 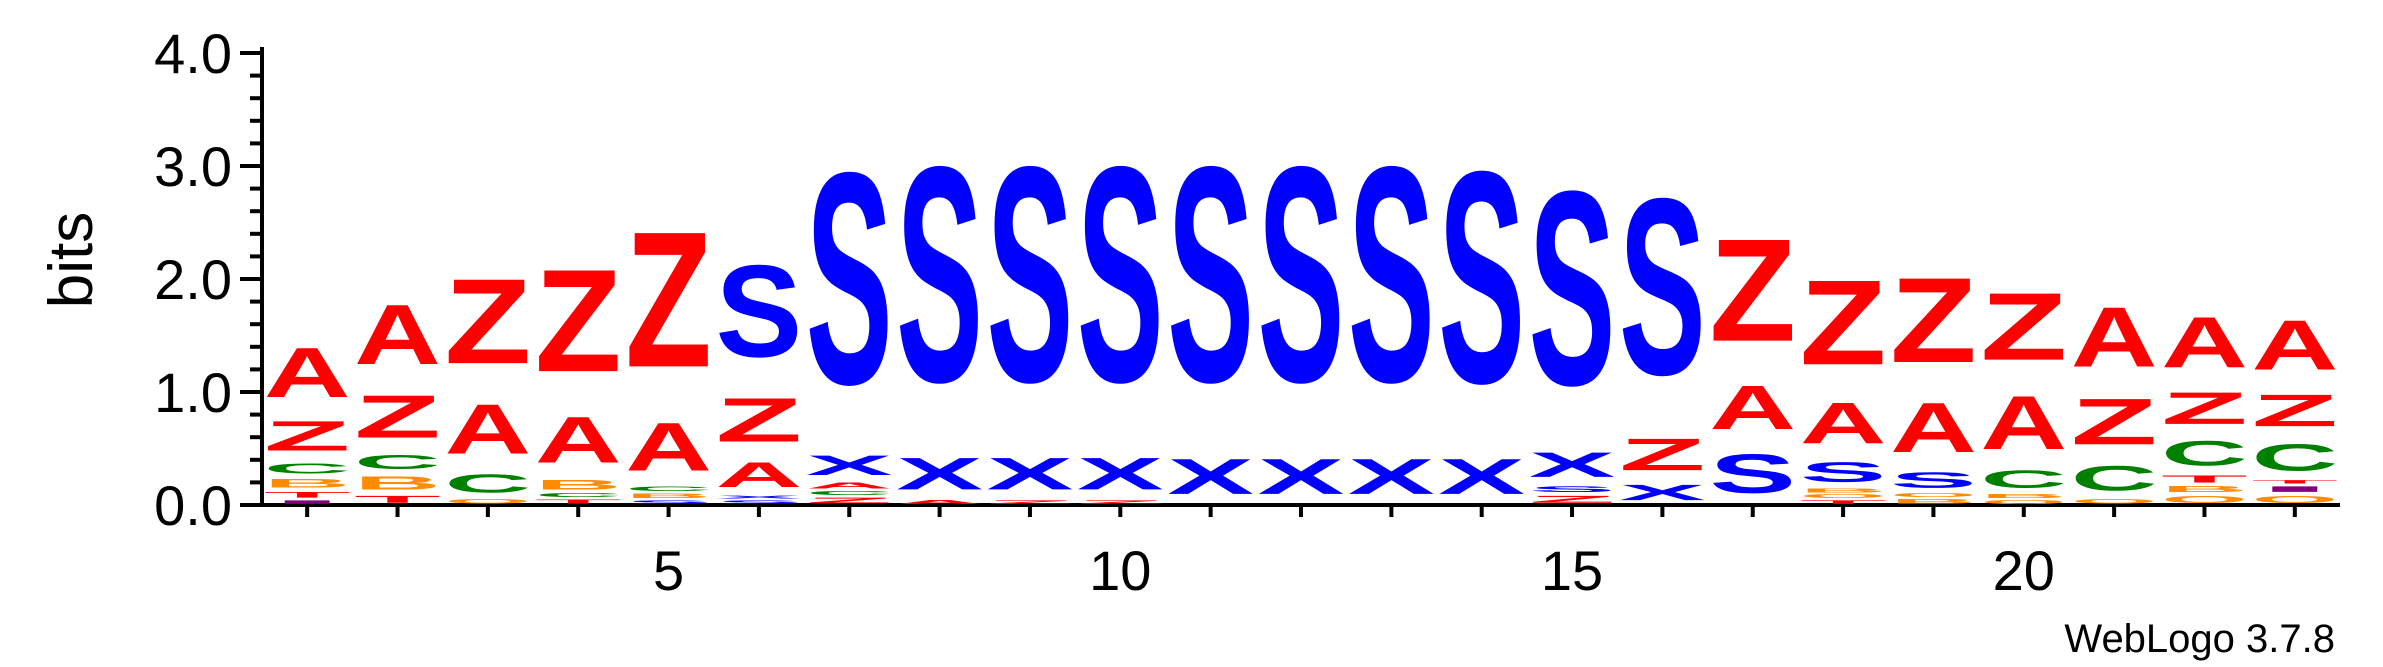 I want to click on x-axis: 5 10 15 20, so click(x=1301, y=552).